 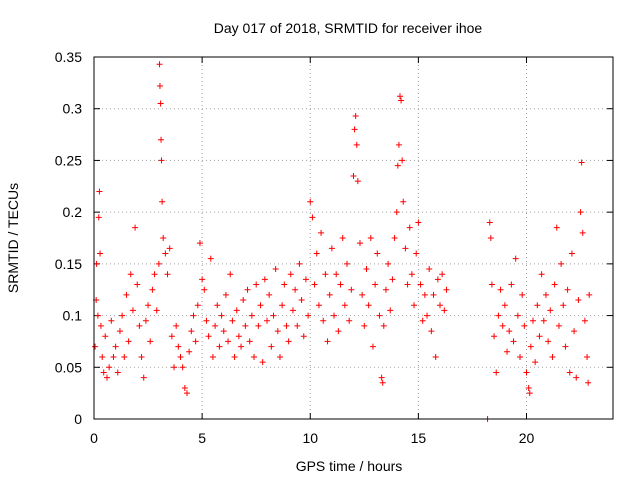 I want to click on x-tick-label: 20, so click(x=527, y=438).